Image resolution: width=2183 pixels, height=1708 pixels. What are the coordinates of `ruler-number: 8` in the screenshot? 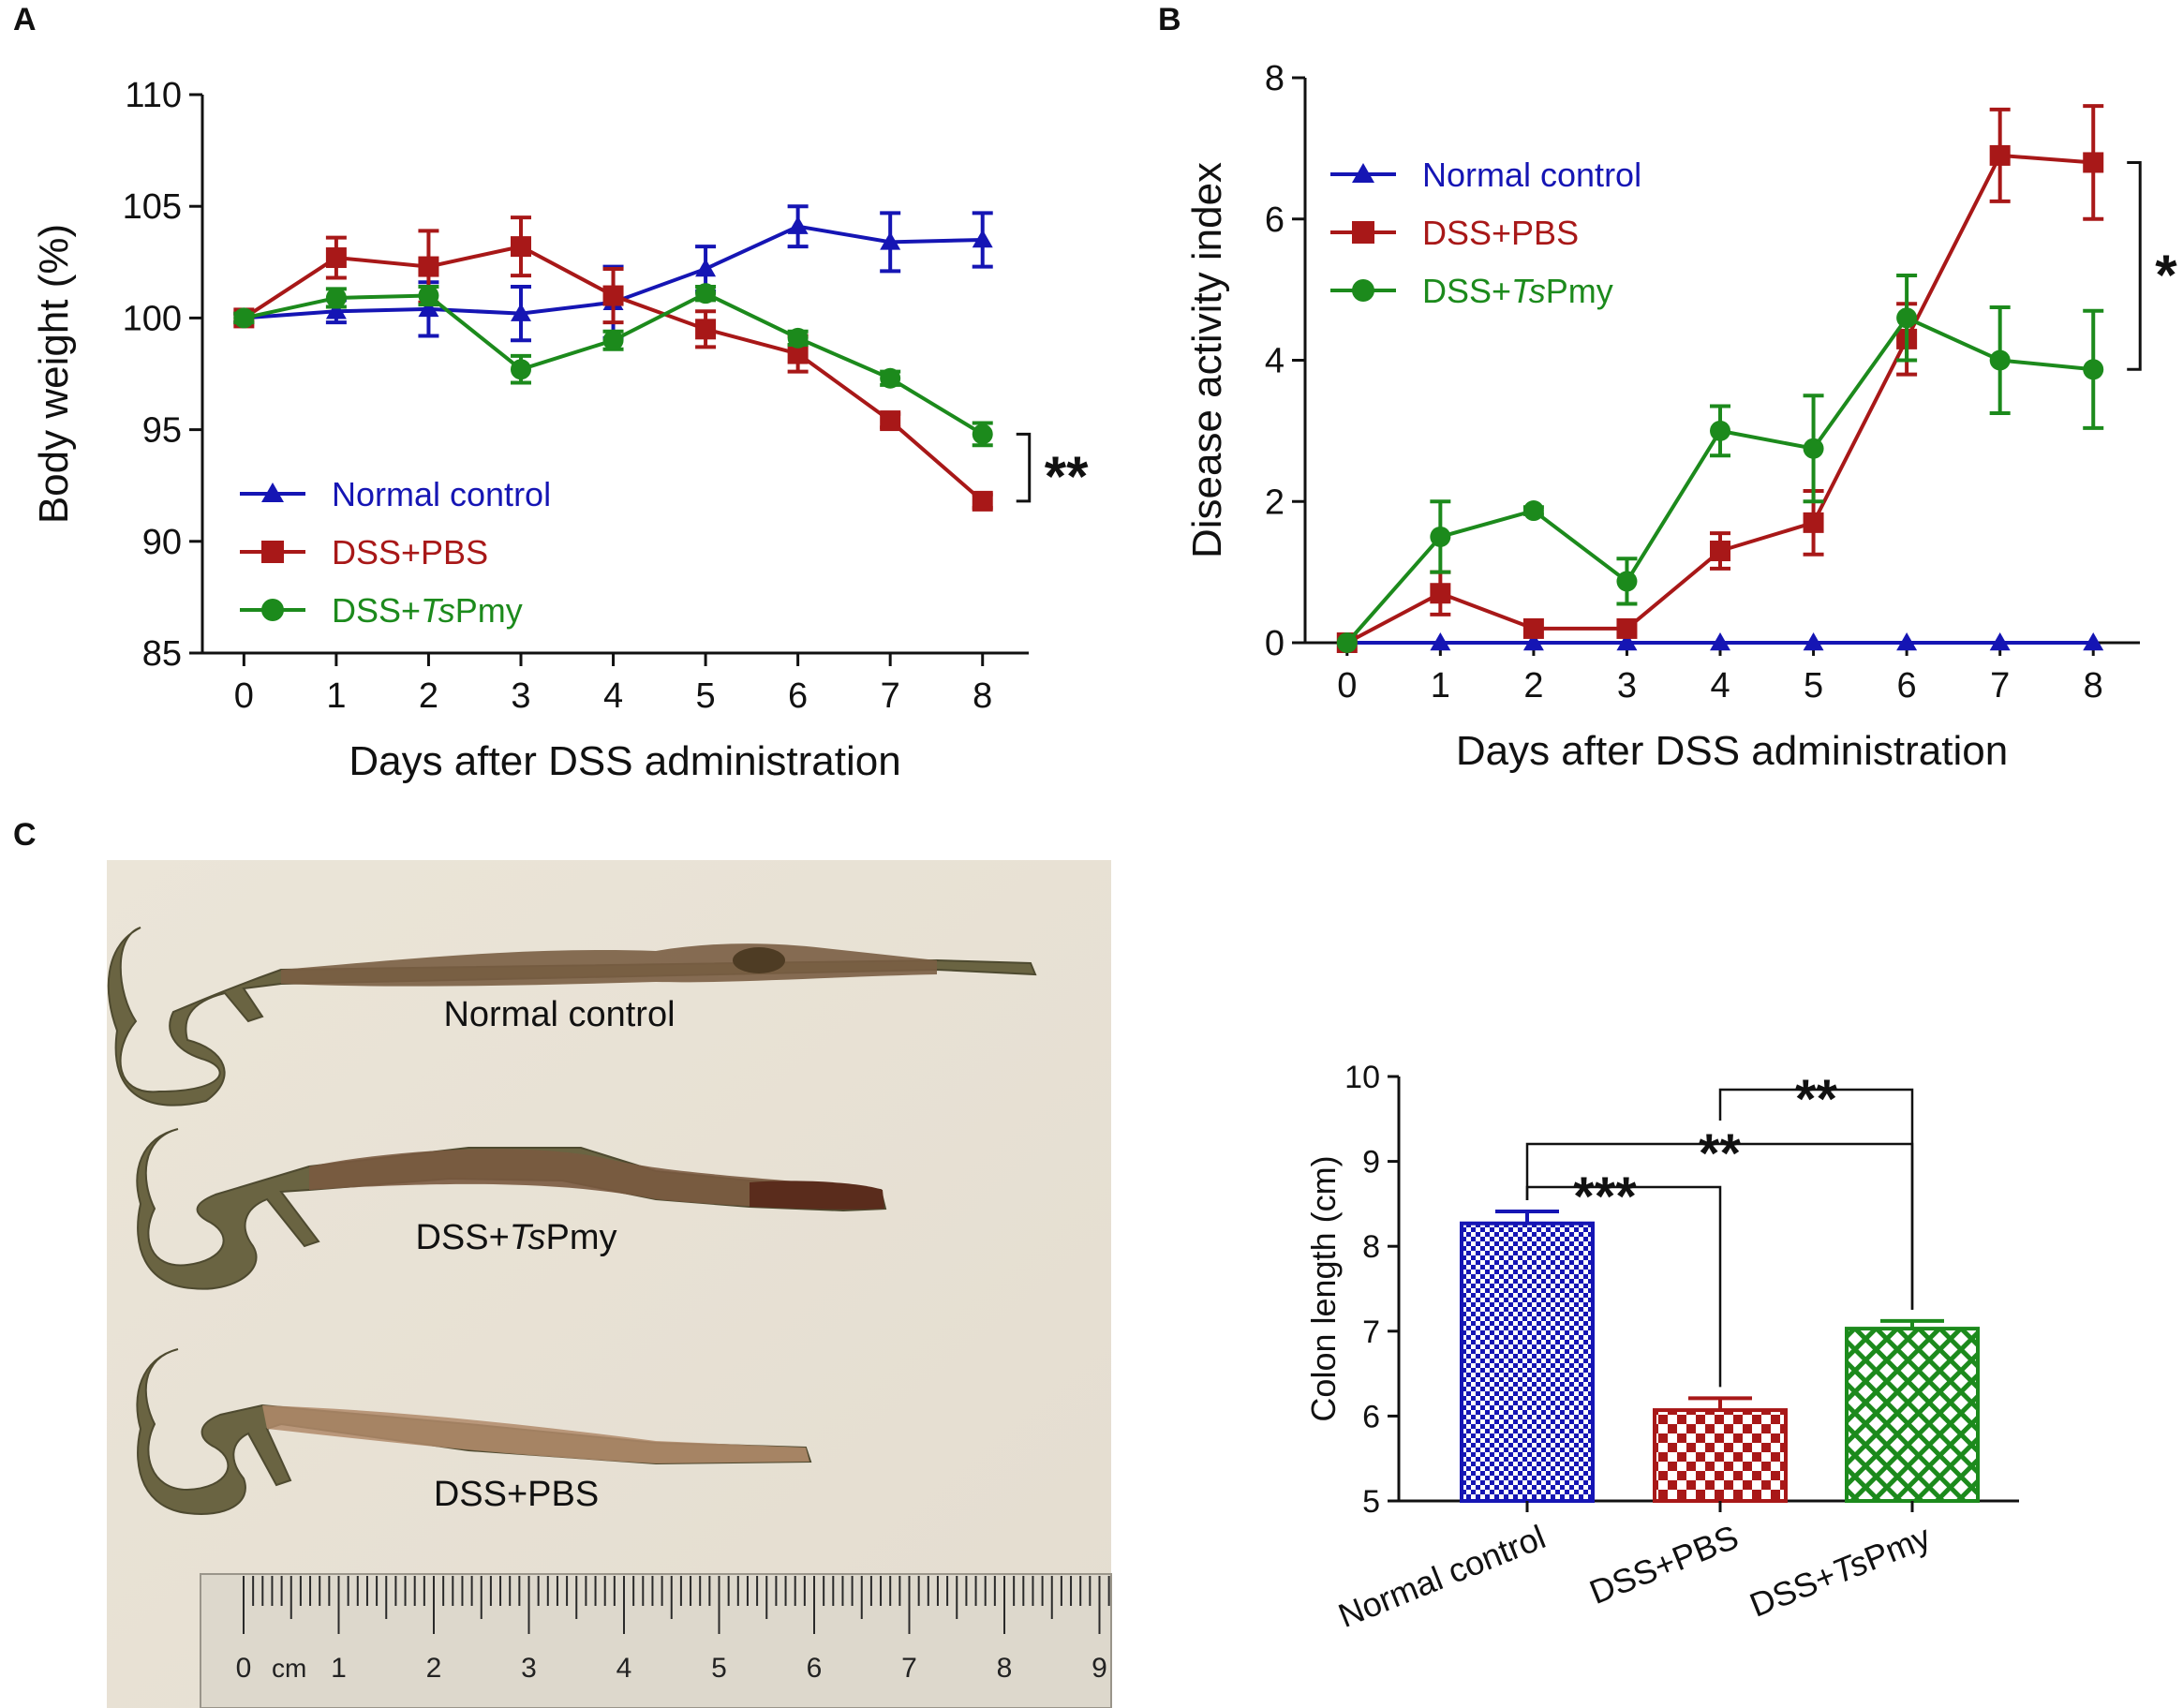 It's located at (1005, 1668).